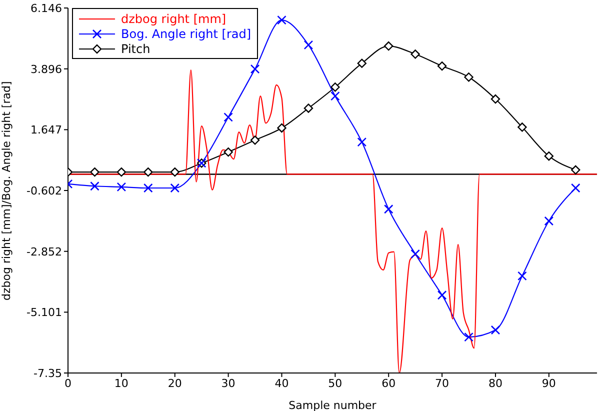  I want to click on y-tick-label: -2.852, so click(44, 251).